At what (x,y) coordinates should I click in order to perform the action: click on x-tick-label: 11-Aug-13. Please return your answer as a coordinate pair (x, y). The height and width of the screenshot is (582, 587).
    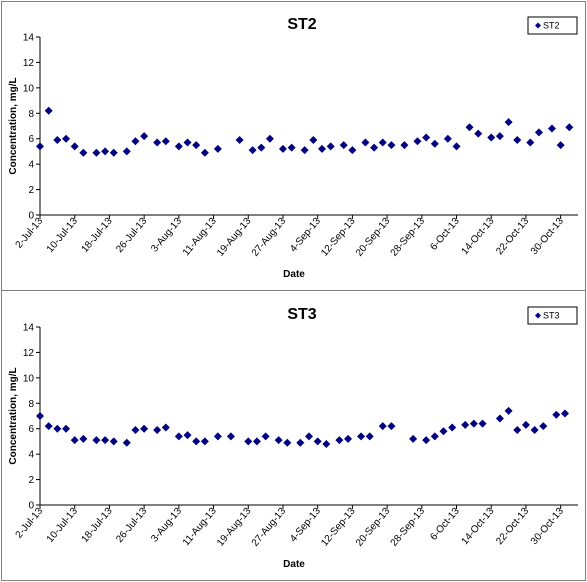
    Looking at the image, I should click on (200, 237).